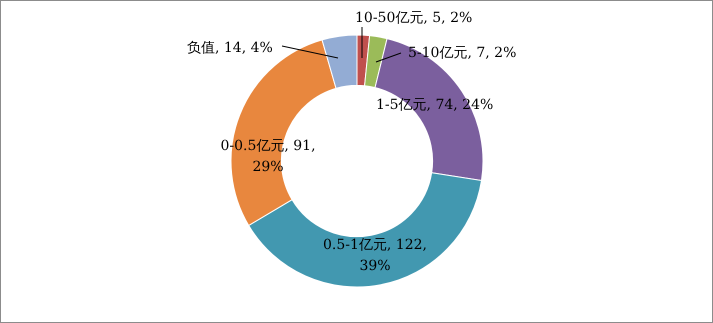 The height and width of the screenshot is (323, 713). I want to click on slice-label: 负值, 14, 4%, so click(230, 48).